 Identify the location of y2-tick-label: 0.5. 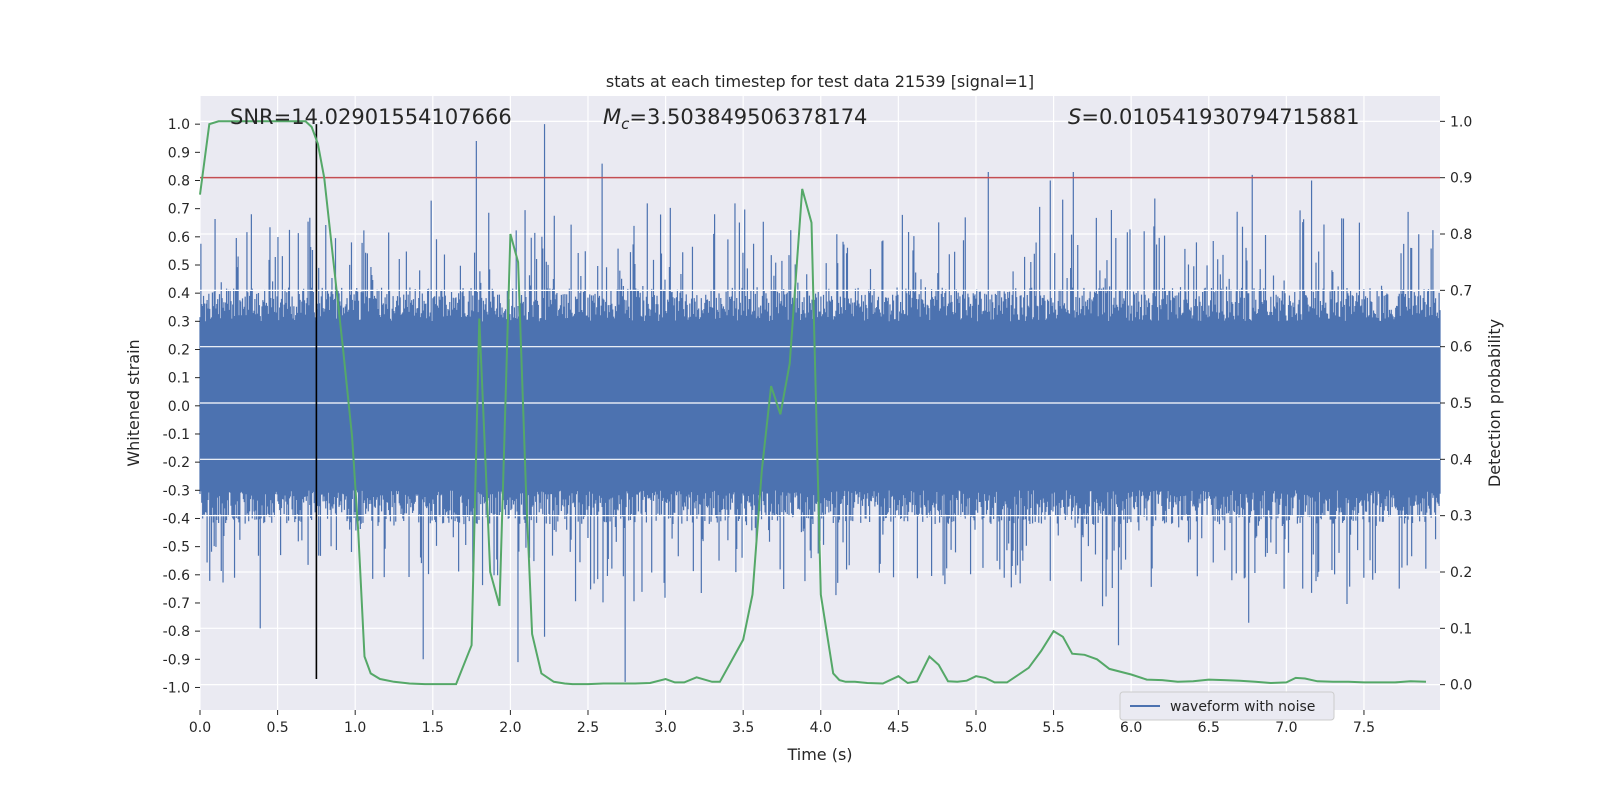
(1461, 404).